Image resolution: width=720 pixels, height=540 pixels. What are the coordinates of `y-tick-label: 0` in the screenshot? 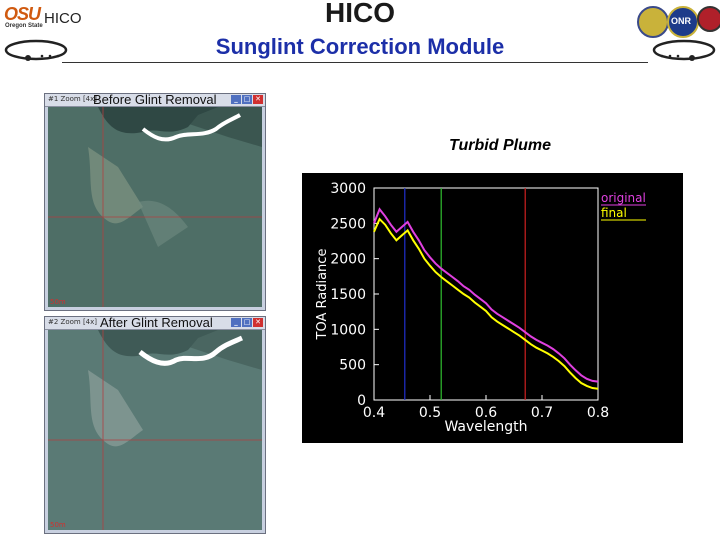 It's located at (361, 401).